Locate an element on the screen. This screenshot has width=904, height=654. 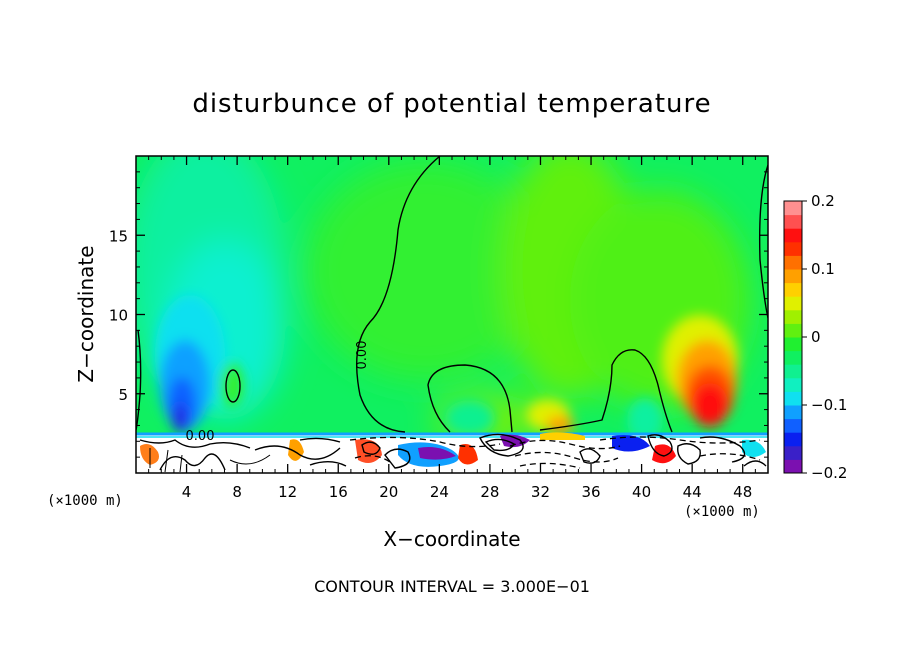
colorbar-tick-label: −0.1 is located at coordinates (829, 405).